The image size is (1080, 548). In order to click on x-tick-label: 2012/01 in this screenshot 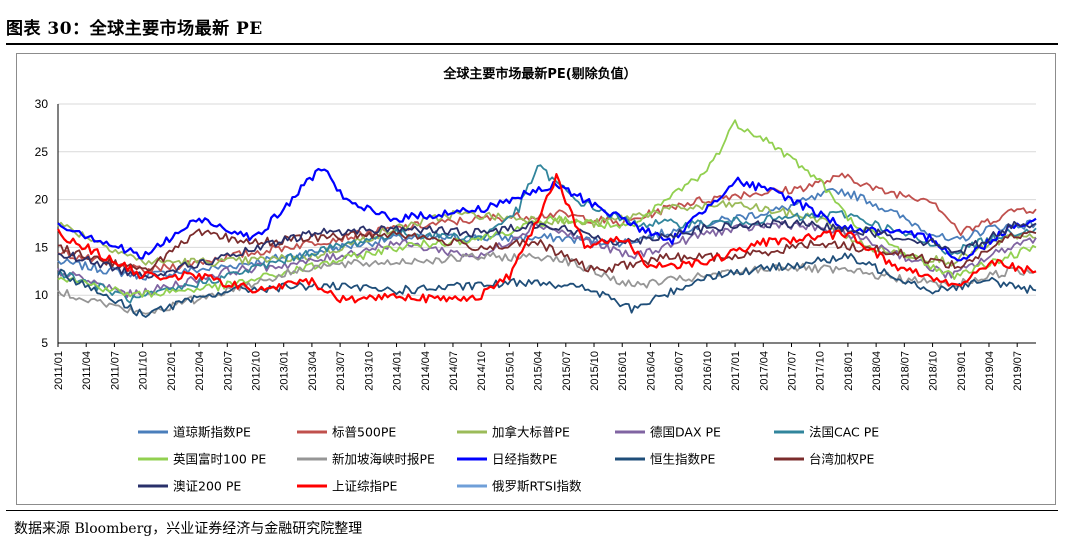, I will do `click(172, 371)`.